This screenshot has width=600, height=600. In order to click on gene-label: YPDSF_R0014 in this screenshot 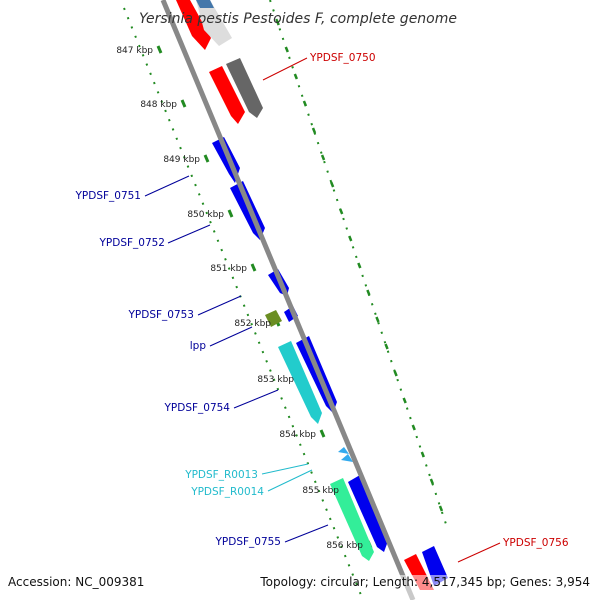, I will do `click(227, 492)`.